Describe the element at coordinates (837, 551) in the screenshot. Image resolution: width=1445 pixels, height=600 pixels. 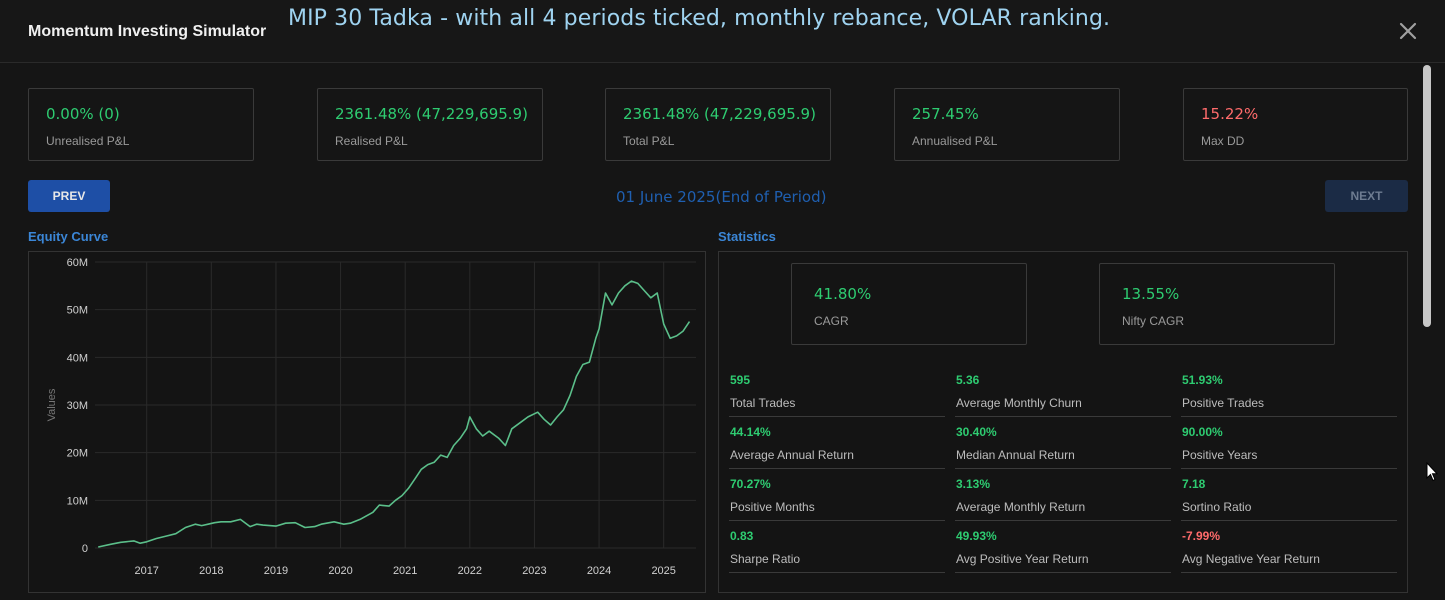
I see `stat-sharpe-ratio: 0.83 Sharpe Ratio` at that location.